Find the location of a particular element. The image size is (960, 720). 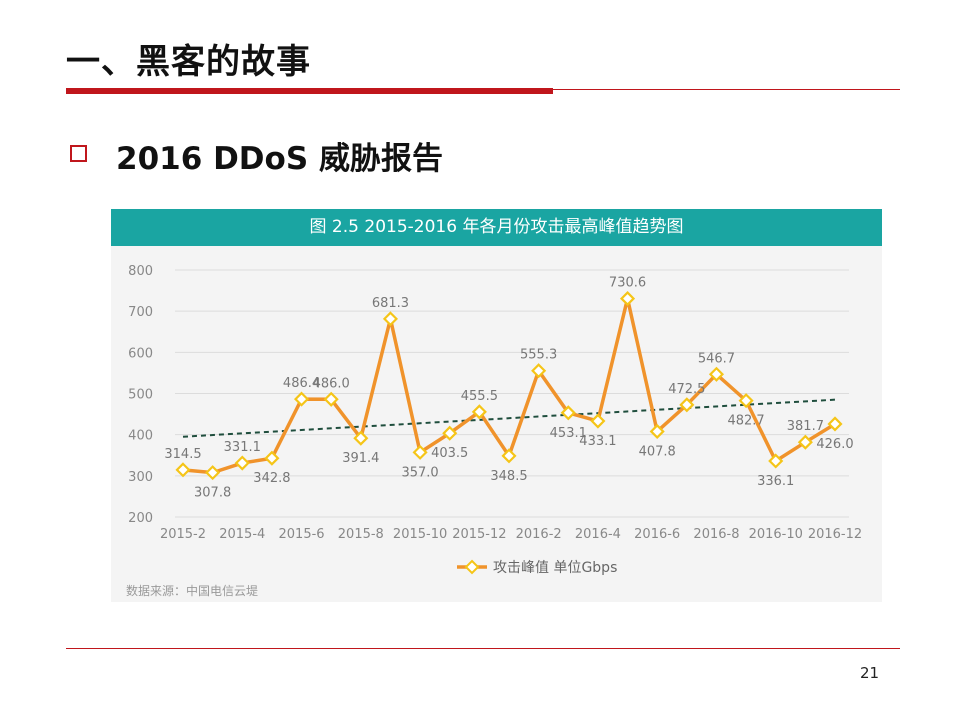

x-tick-label: 2015-2 is located at coordinates (183, 534).